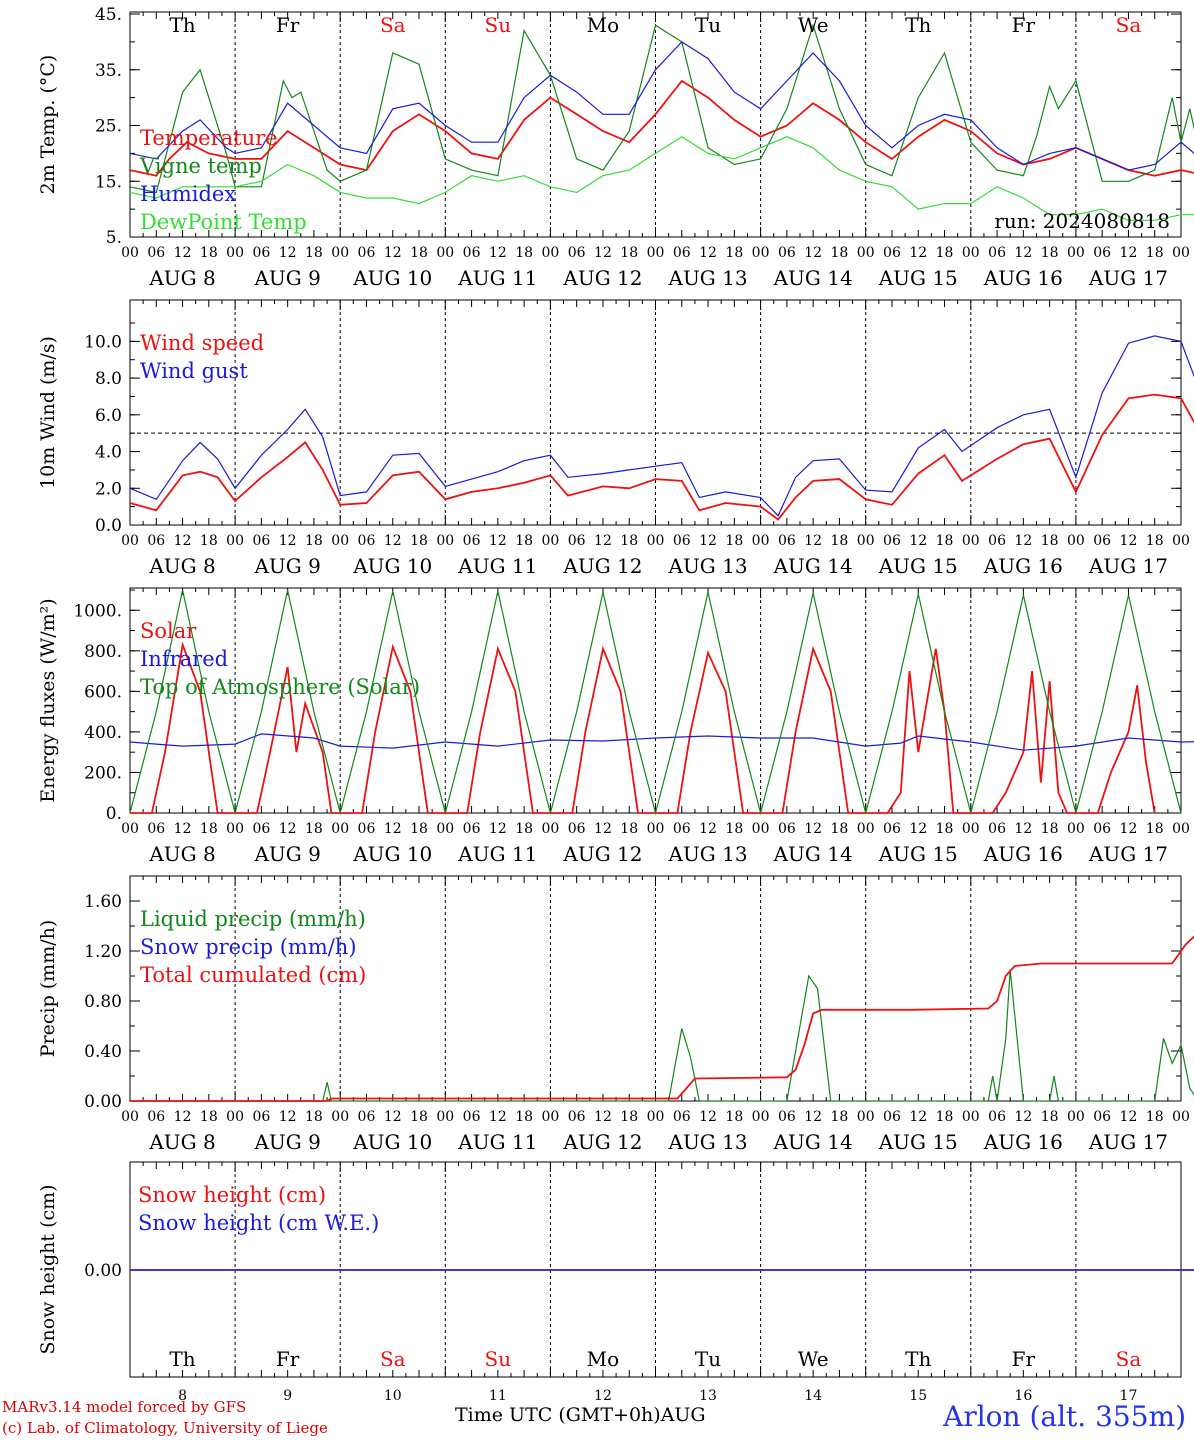 Image resolution: width=1194 pixels, height=1440 pixels. I want to click on date-label: AUG 12, so click(602, 854).